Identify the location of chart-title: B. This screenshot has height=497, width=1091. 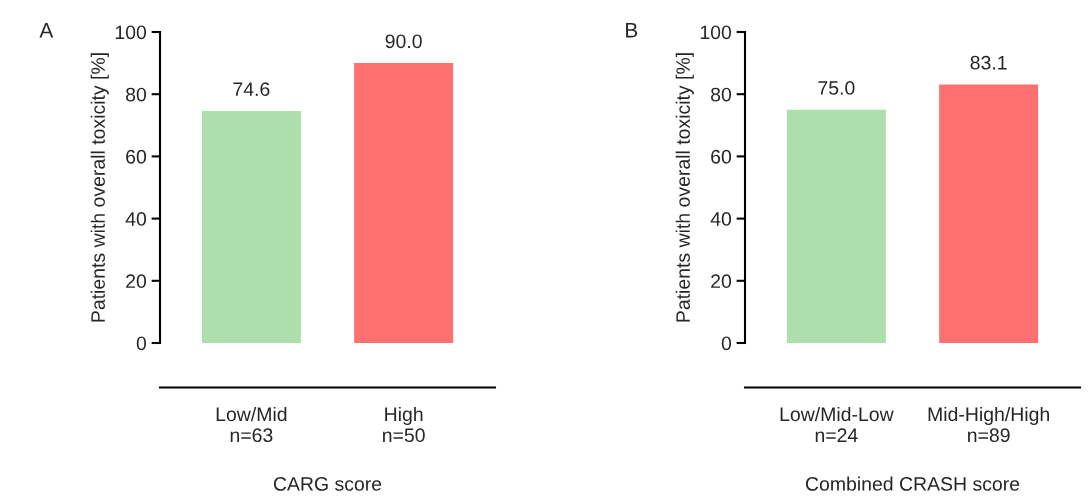
(632, 30).